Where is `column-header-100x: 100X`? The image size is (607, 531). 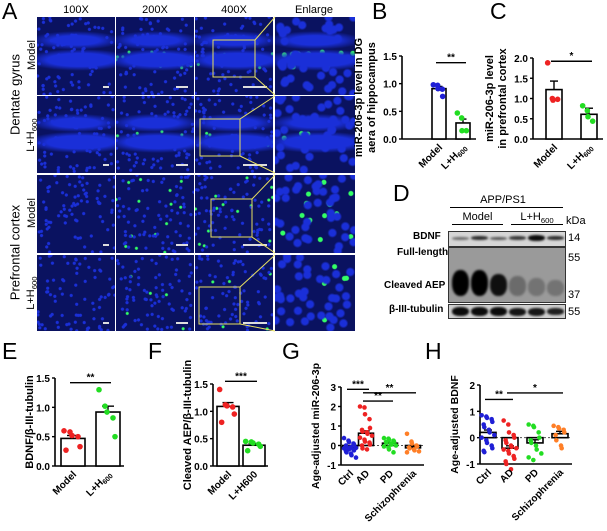 column-header-100x: 100X is located at coordinates (76, 10).